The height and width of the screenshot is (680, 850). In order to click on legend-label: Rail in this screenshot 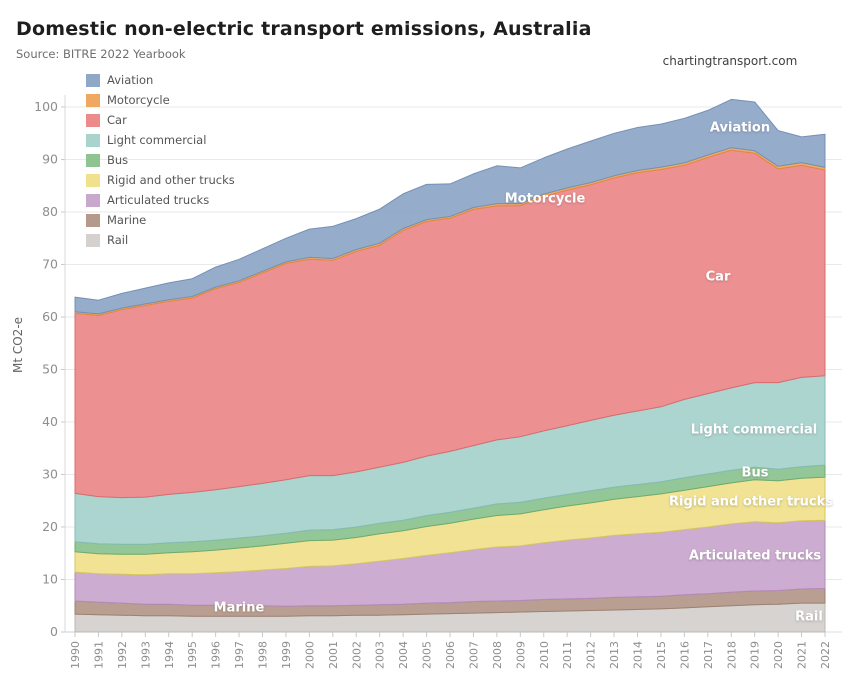, I will do `click(118, 240)`.